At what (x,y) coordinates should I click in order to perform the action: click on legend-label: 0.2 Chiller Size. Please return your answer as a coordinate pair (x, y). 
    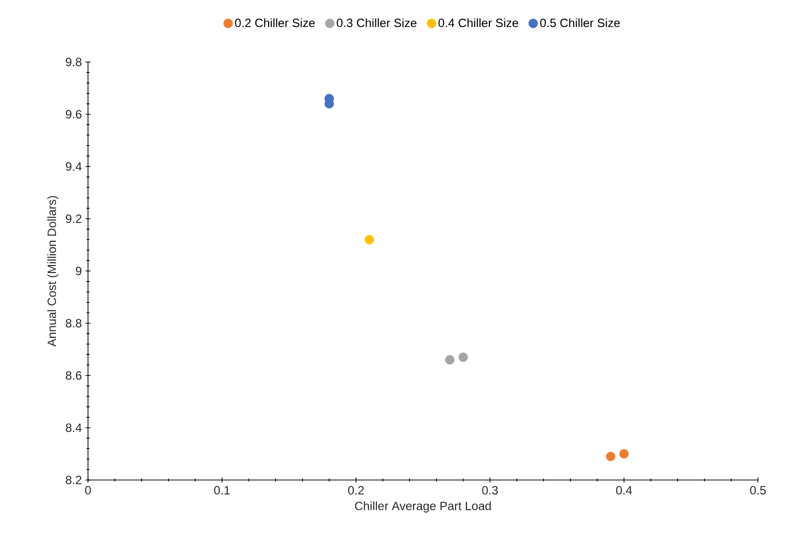
    Looking at the image, I should click on (275, 23).